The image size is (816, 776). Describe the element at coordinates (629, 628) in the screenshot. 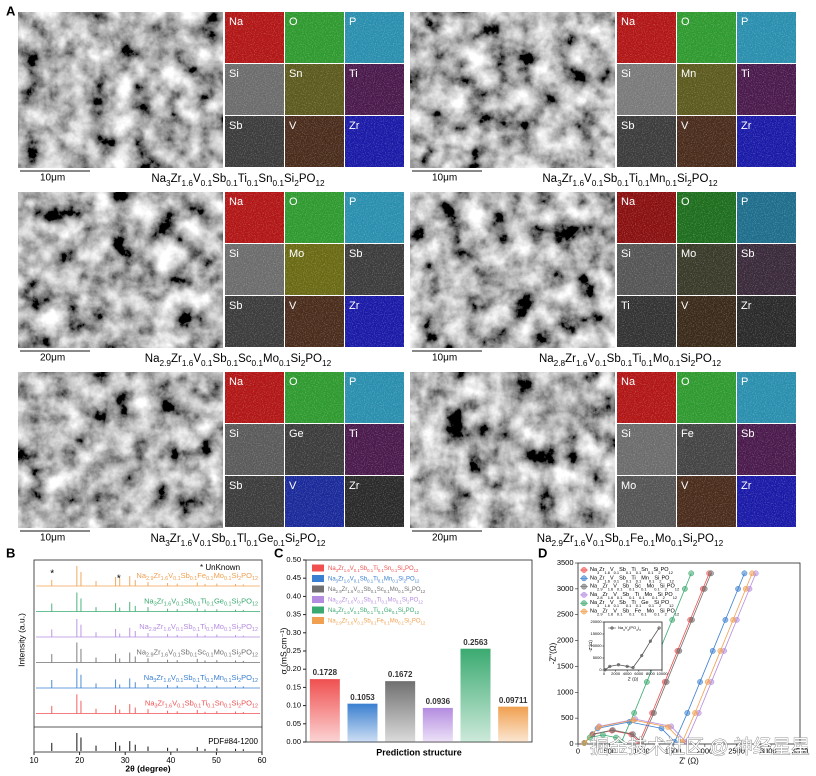

I see `legend-label: Na3V2(PO4)3` at that location.